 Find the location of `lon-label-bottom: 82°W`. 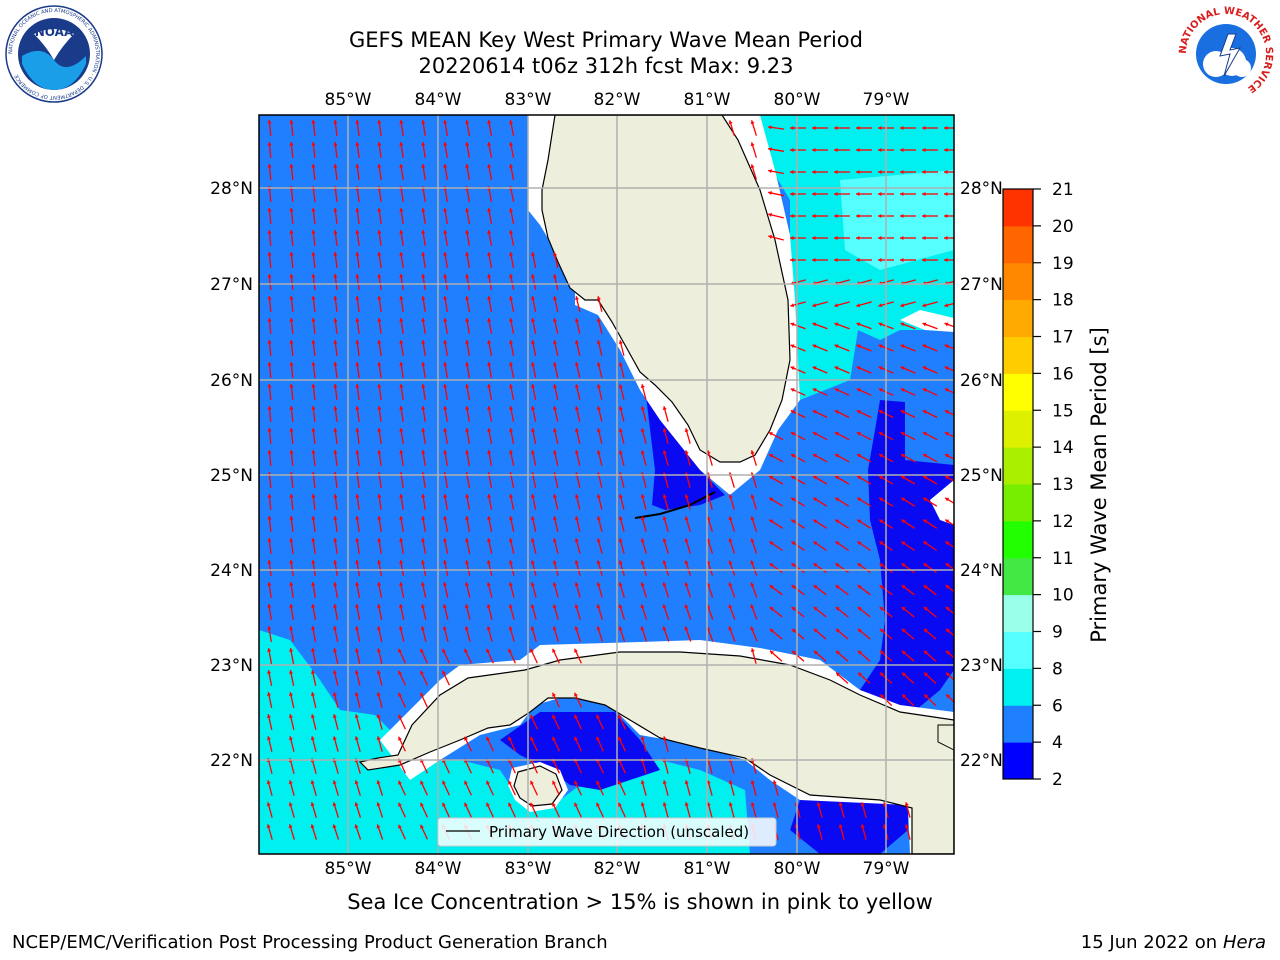

lon-label-bottom: 82°W is located at coordinates (617, 869).